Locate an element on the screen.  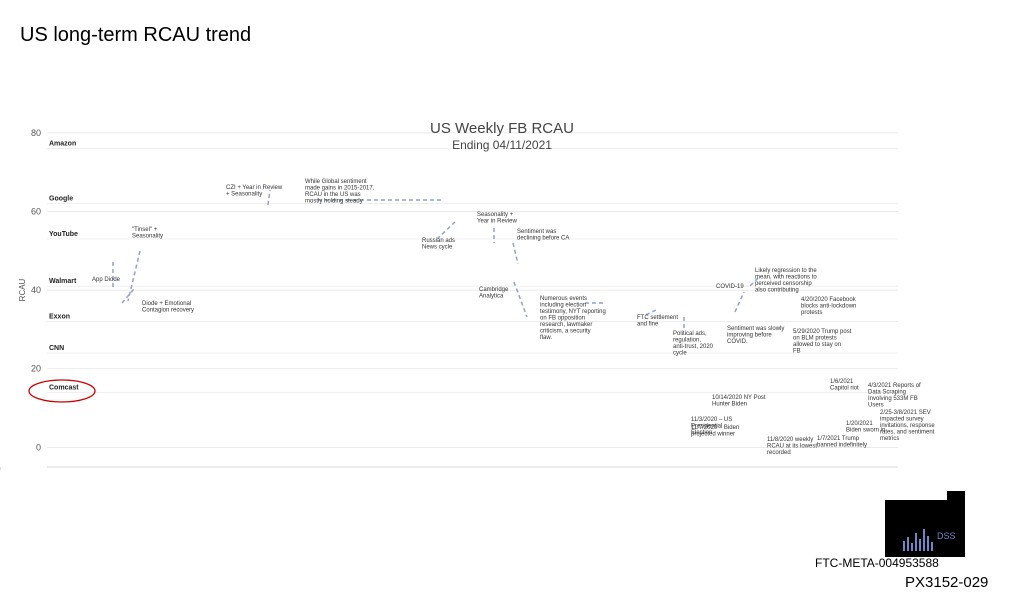
annotation-line: recorded is located at coordinates (779, 453).